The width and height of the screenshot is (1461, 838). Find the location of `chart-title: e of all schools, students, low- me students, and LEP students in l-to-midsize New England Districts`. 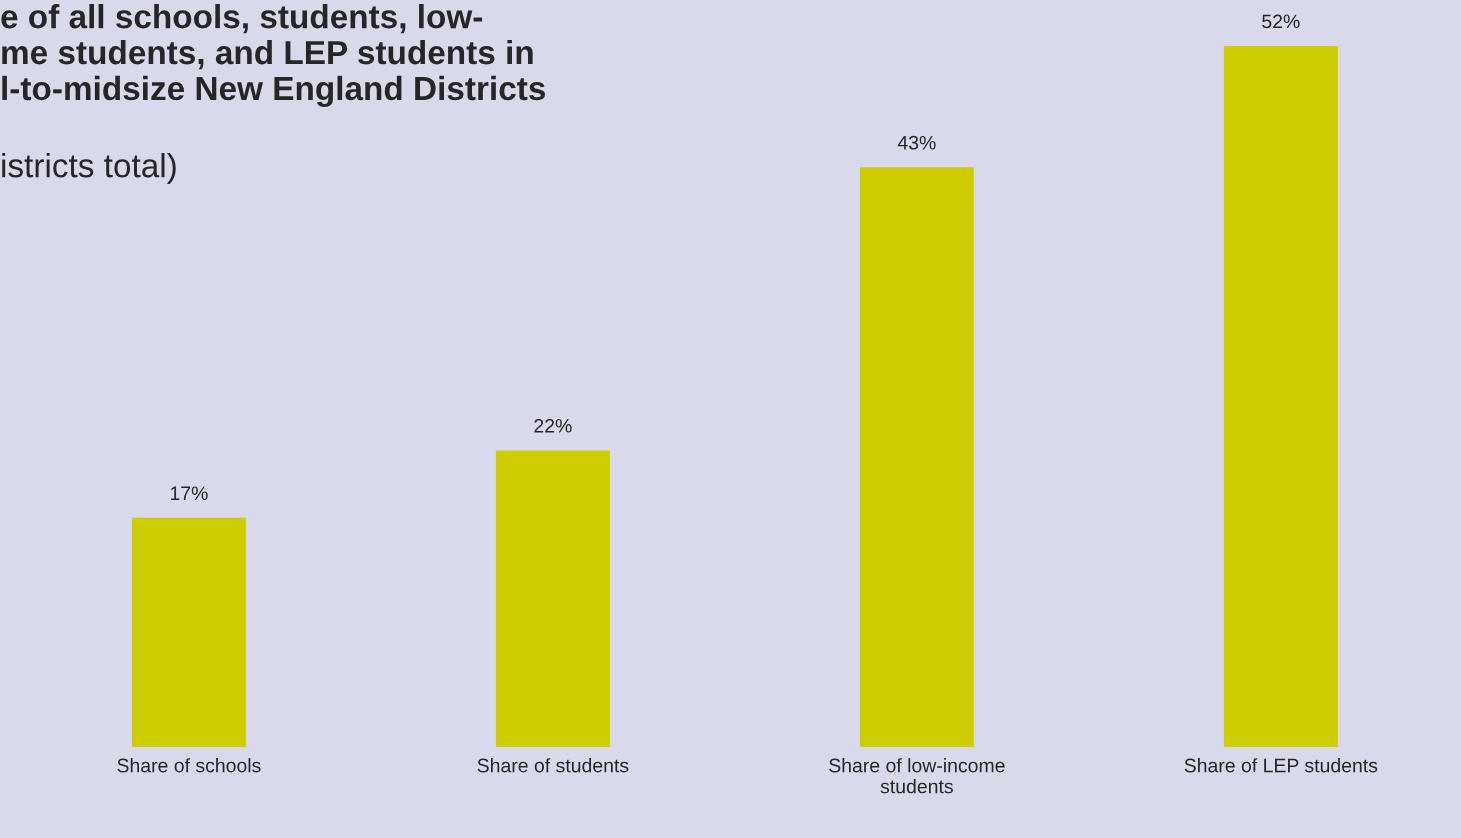

chart-title: e of all schools, students, low- me students, and LEP students in l-to-midsize New England Districts is located at coordinates (273, 56).